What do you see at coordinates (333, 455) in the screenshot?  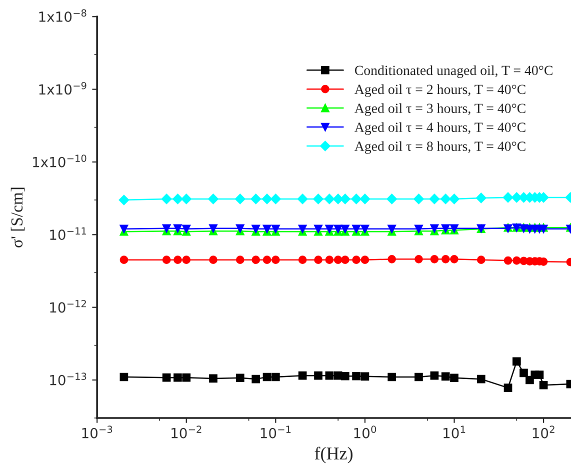 I see `x-axis-title: f(Hz)` at bounding box center [333, 455].